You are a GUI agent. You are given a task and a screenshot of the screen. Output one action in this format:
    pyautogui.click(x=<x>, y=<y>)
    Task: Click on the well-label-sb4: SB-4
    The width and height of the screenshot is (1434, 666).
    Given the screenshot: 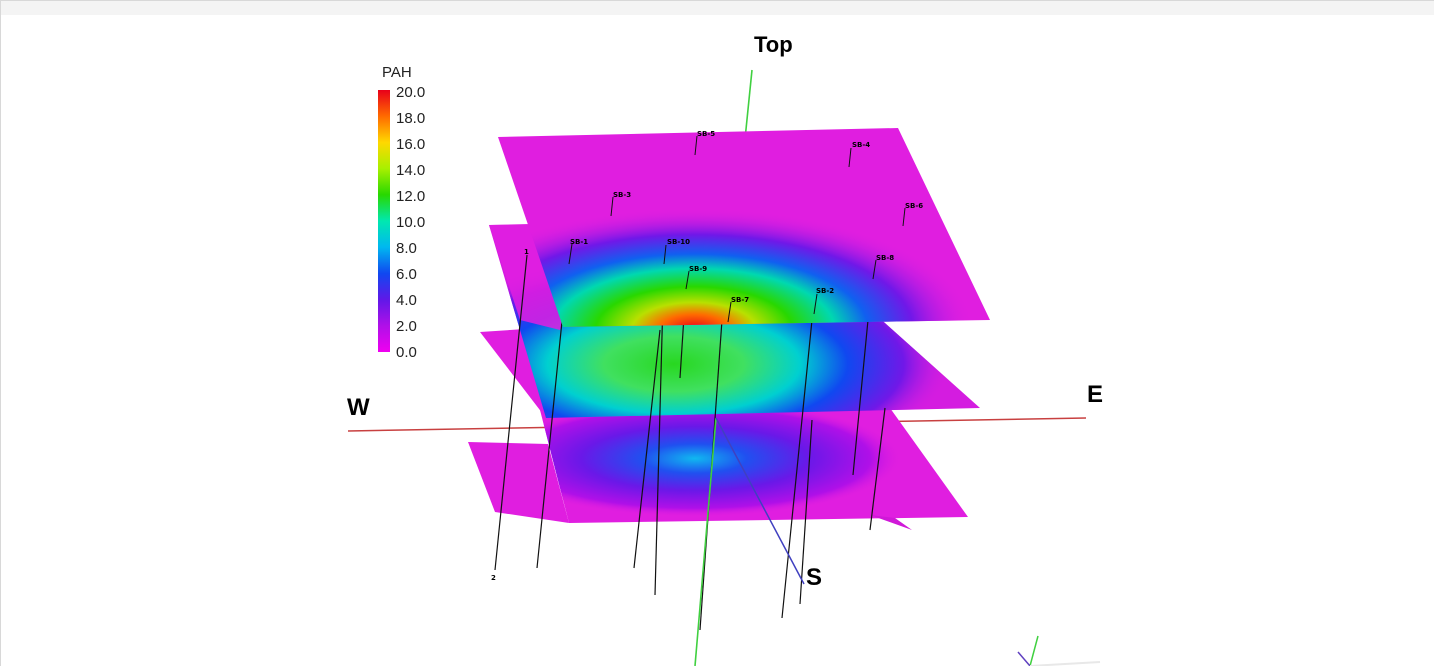 What is the action you would take?
    pyautogui.click(x=861, y=145)
    